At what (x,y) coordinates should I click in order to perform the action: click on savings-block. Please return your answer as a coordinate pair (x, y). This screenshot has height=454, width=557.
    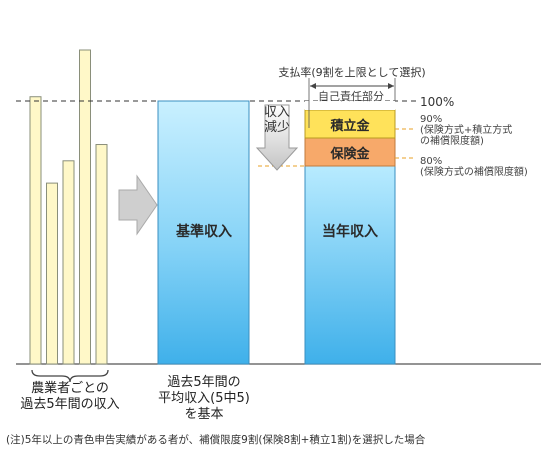
    Looking at the image, I should click on (350, 124).